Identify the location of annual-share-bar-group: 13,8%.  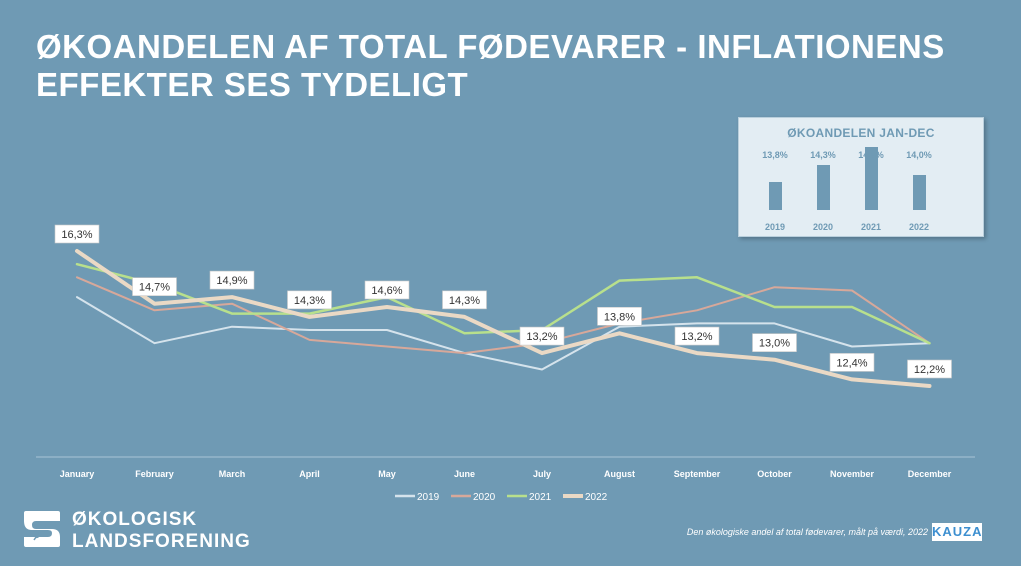
(775, 179).